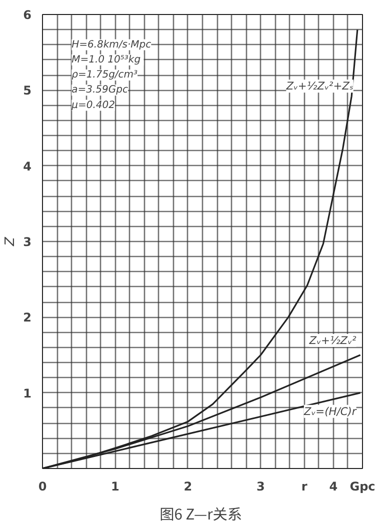  Describe the element at coordinates (201, 514) in the screenshot. I see `text: 图6 Z—r关系` at that location.